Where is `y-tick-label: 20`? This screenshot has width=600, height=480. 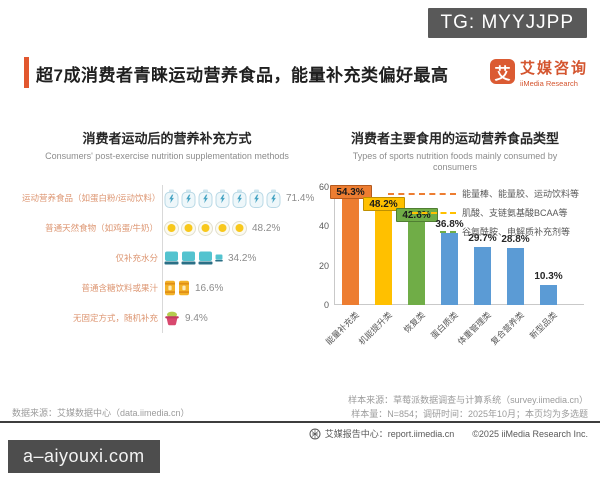 y-tick-label: 20 is located at coordinates (323, 265).